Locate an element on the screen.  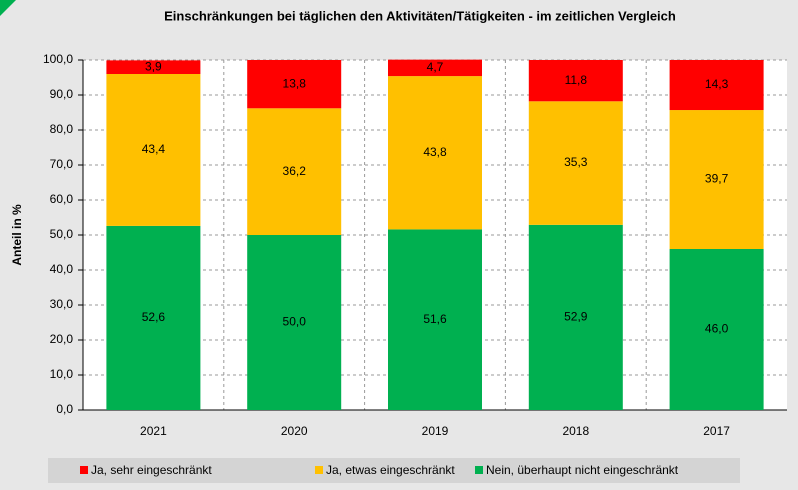
data-label: 35,3 is located at coordinates (576, 162).